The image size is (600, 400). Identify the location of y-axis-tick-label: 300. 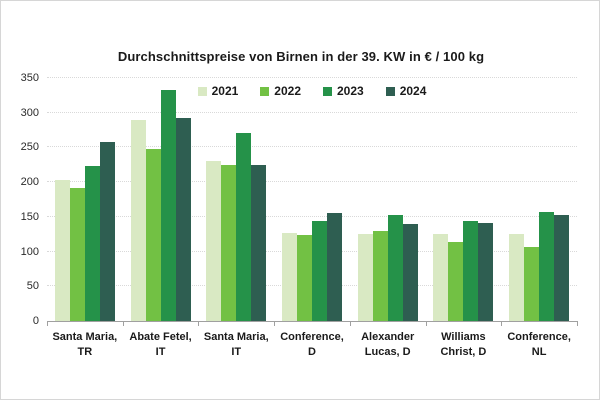
(29, 112).